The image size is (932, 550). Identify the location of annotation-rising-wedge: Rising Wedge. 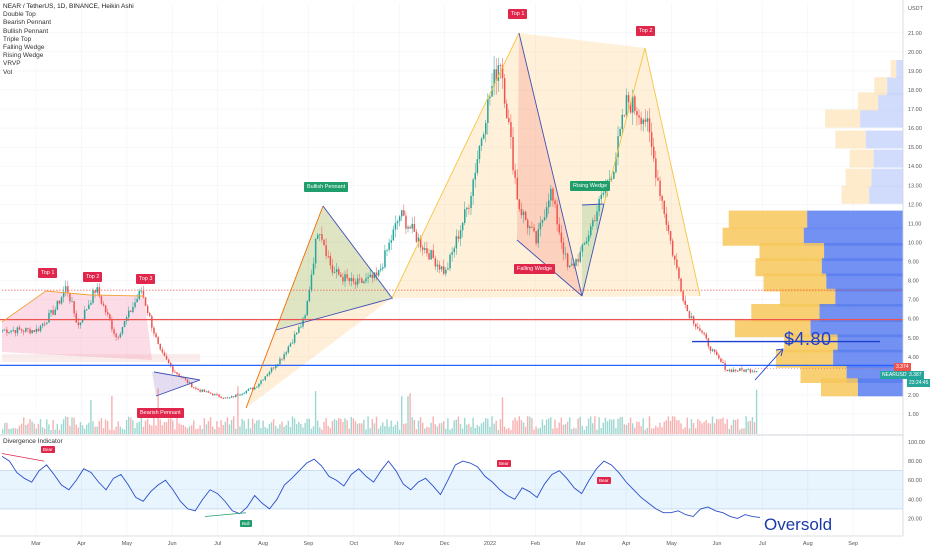
(590, 186).